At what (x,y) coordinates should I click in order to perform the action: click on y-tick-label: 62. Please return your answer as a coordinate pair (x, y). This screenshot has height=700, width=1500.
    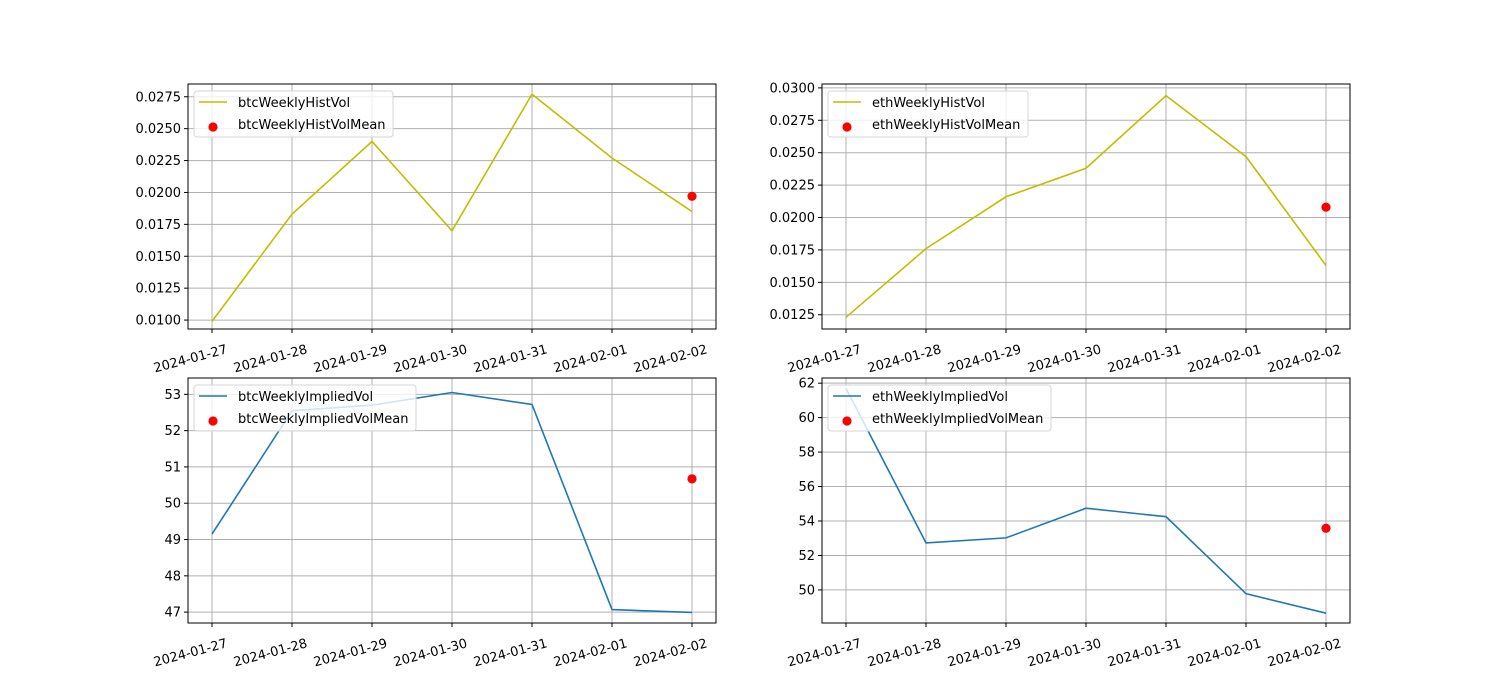
    Looking at the image, I should click on (806, 384).